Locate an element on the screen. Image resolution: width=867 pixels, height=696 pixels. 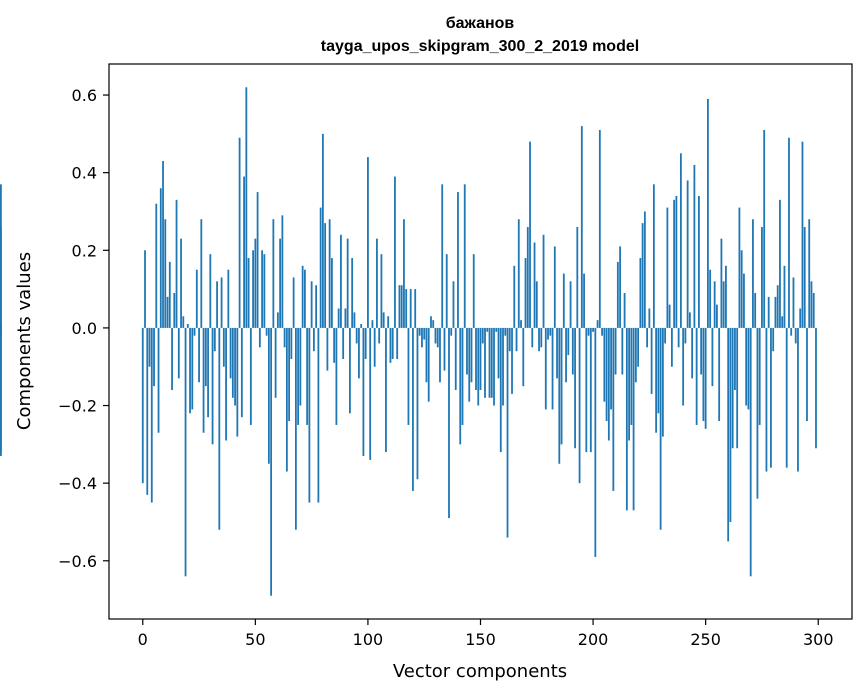
y-tick-label: 0.6 is located at coordinates (84, 95).